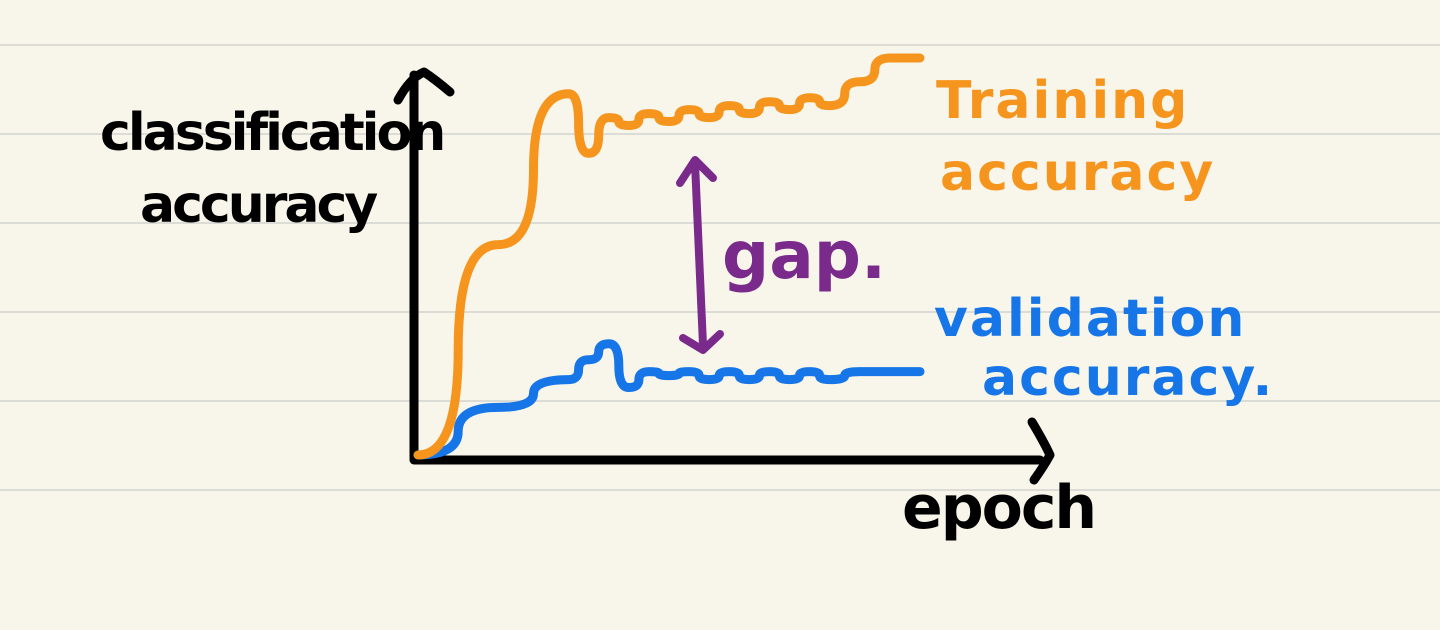 Image resolution: width=1440 pixels, height=630 pixels. Describe the element at coordinates (271, 133) in the screenshot. I see `ylabel-line-1: classification` at that location.